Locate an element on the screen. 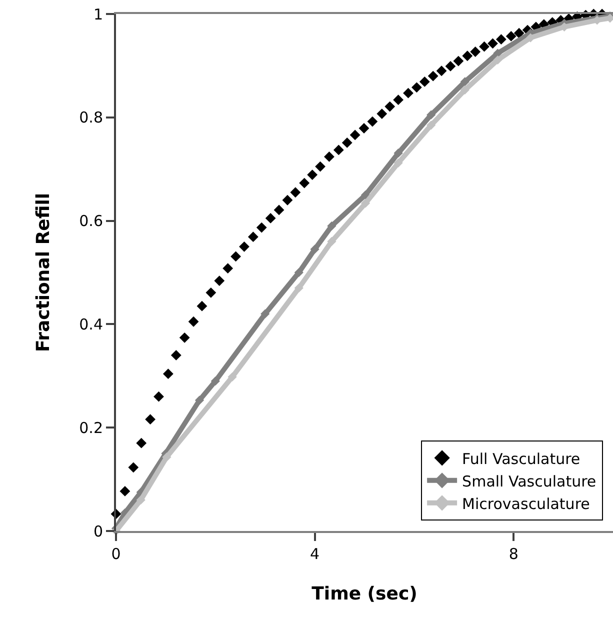 The height and width of the screenshot is (627, 613). y-tick-label: 0.6 is located at coordinates (91, 221).